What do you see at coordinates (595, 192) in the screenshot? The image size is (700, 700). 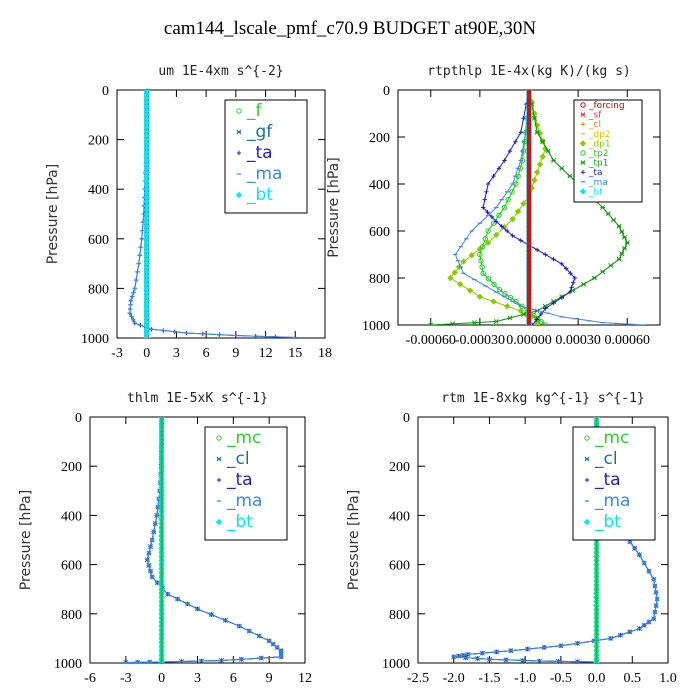 I see `legend-entry: _bt` at bounding box center [595, 192].